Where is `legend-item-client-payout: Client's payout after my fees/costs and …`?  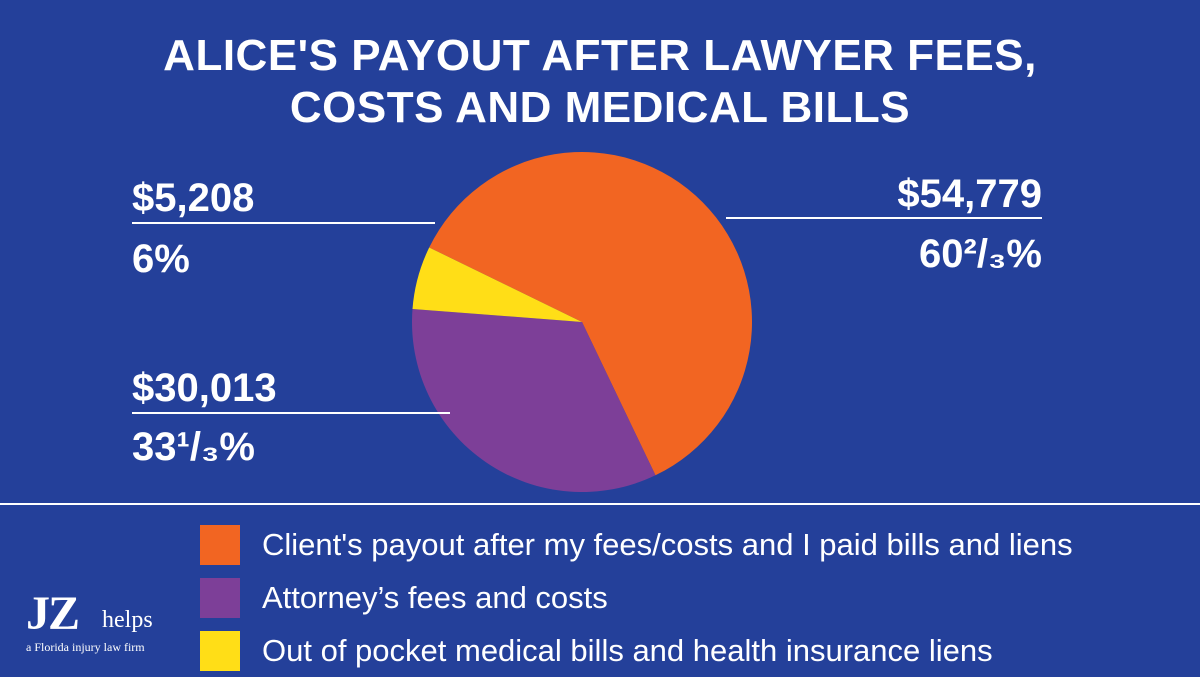
legend-item-client-payout: Client's payout after my fees/costs and … is located at coordinates (636, 544).